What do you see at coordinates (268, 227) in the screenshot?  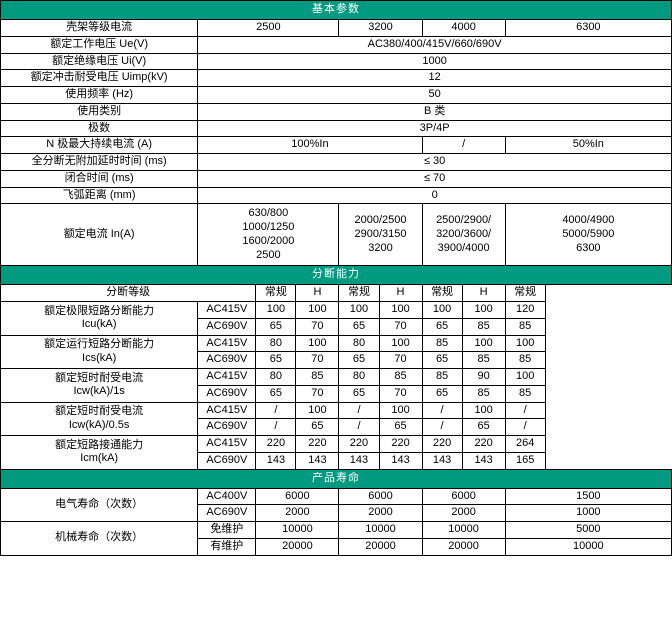 I see `rated-current-line: 1000/1250` at bounding box center [268, 227].